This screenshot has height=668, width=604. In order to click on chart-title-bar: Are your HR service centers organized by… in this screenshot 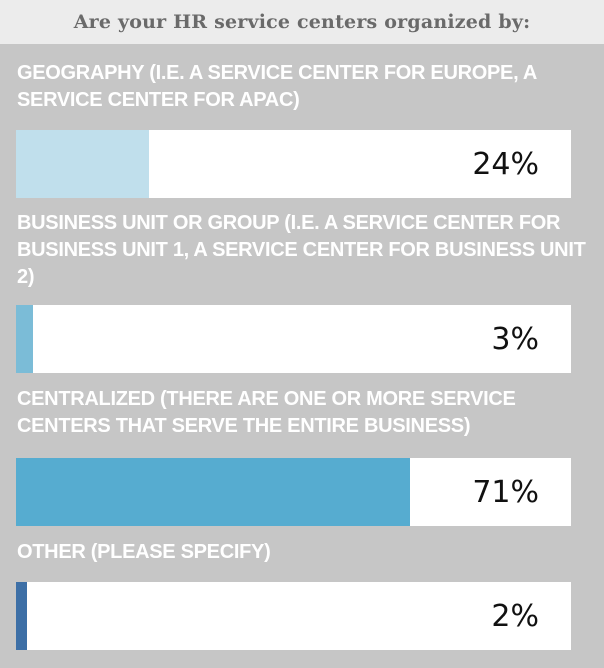, I will do `click(302, 22)`.